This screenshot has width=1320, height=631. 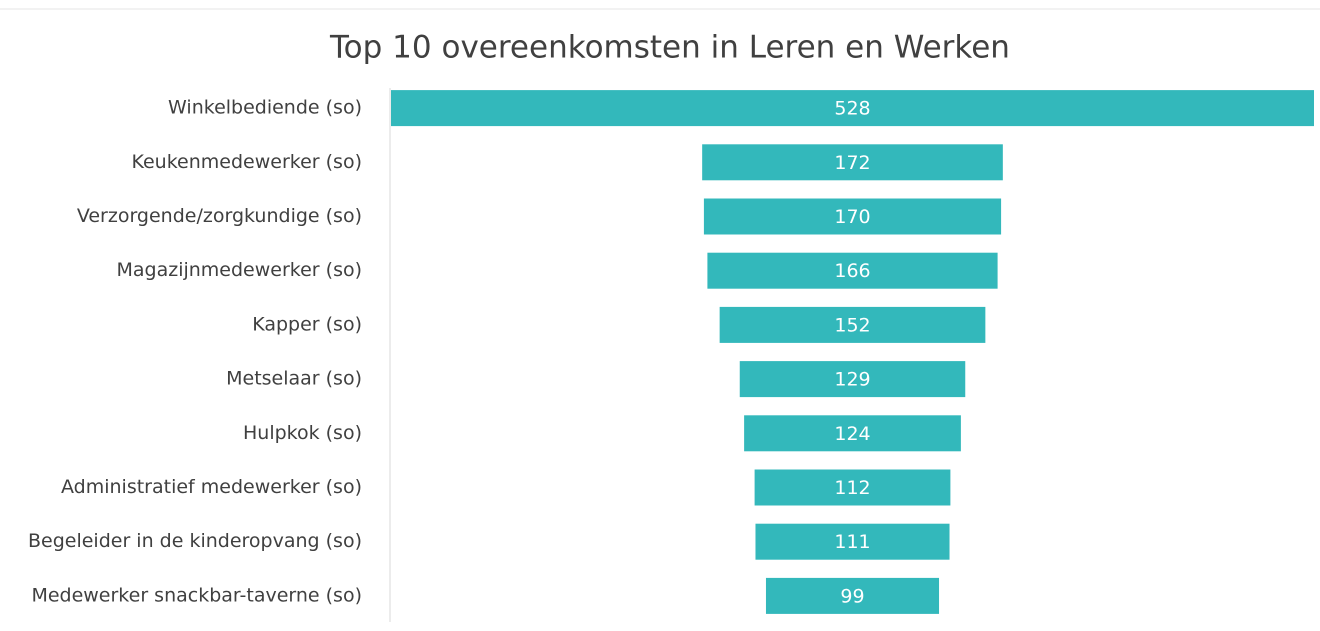 I want to click on value-label: 170, so click(x=852, y=217).